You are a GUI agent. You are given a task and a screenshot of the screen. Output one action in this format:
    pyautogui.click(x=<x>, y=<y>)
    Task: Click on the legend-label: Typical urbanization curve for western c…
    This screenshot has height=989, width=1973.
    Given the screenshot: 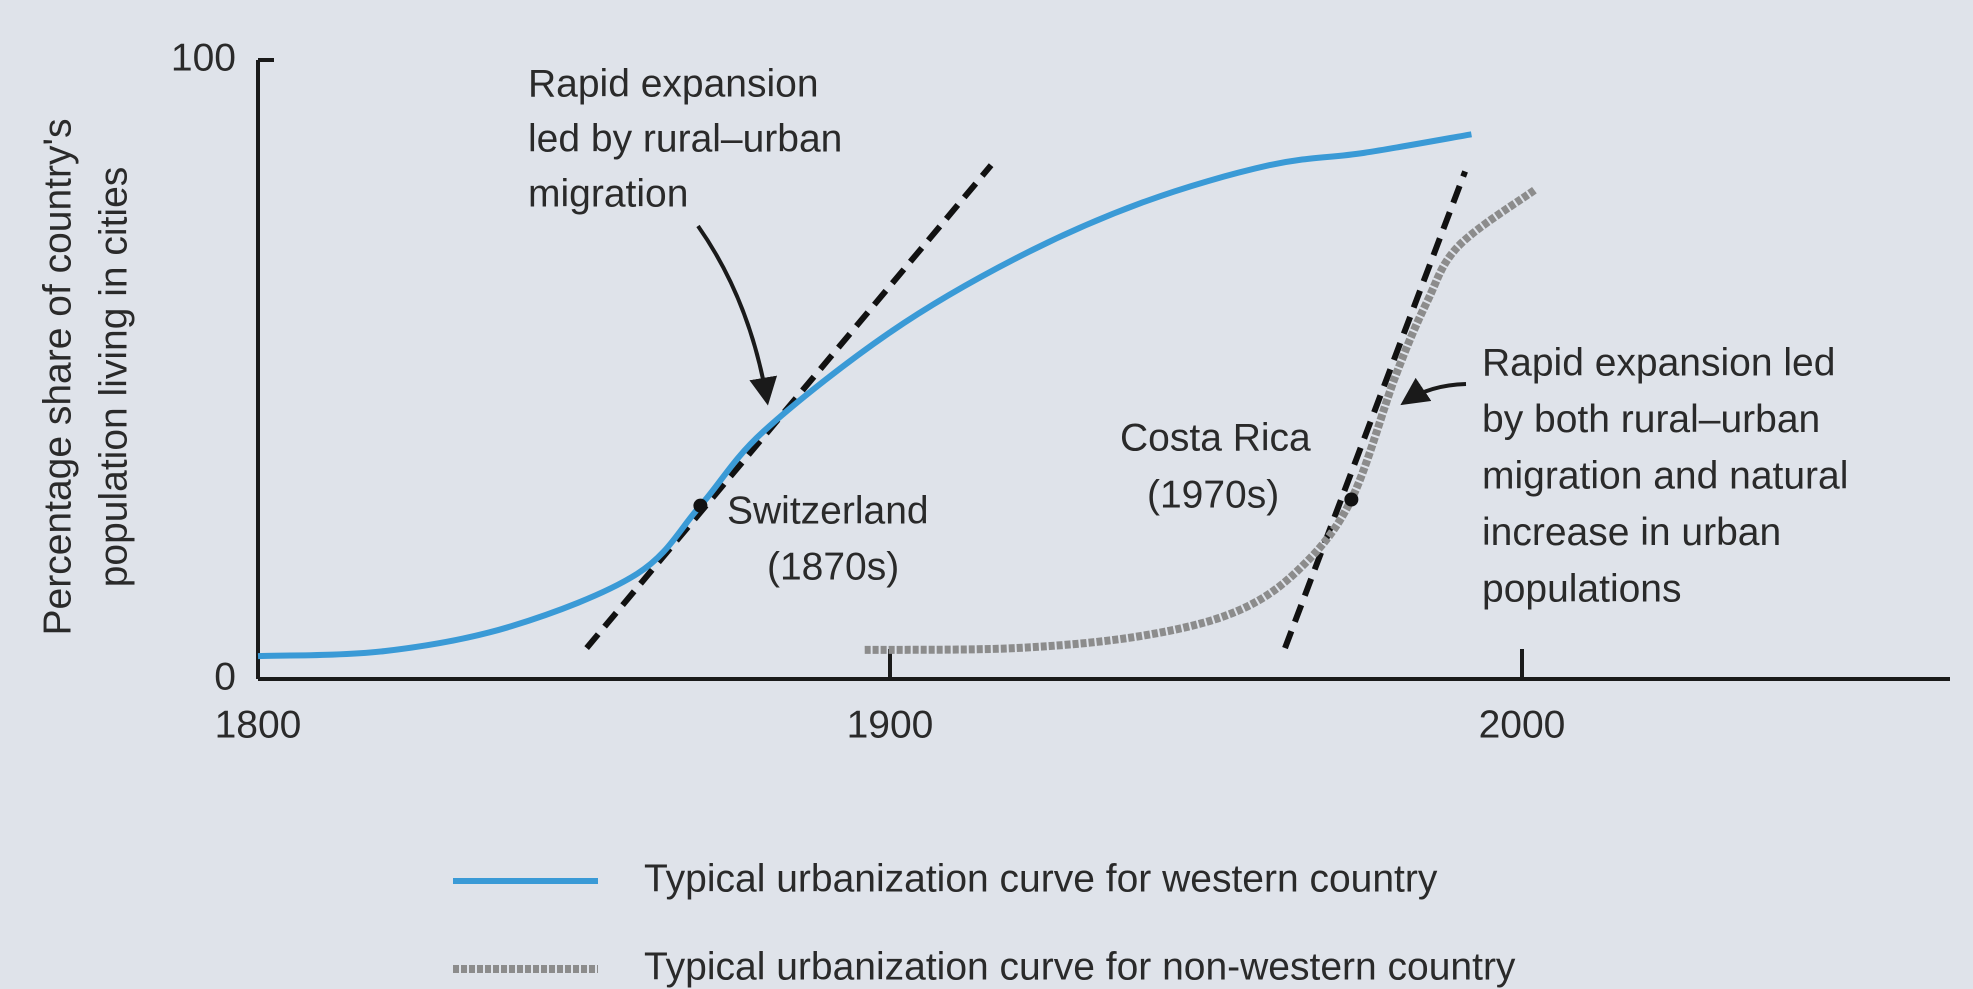 What is the action you would take?
    pyautogui.click(x=1041, y=878)
    